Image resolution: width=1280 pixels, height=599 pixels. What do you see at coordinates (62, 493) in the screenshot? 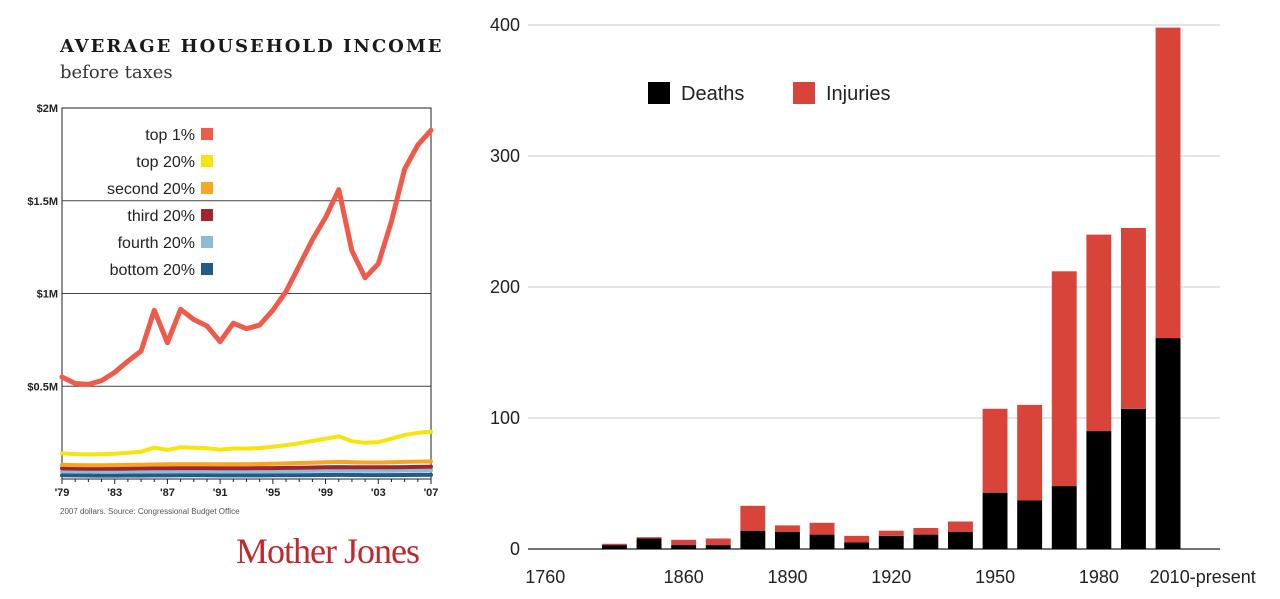
I see `x-tick-label: '79` at bounding box center [62, 493].